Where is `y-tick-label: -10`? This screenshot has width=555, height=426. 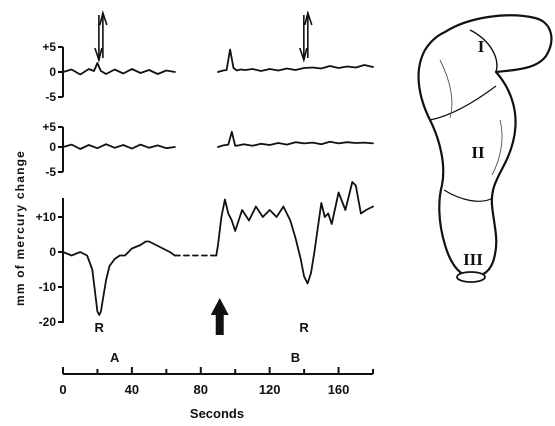
y-tick-label: -10 is located at coordinates (48, 287).